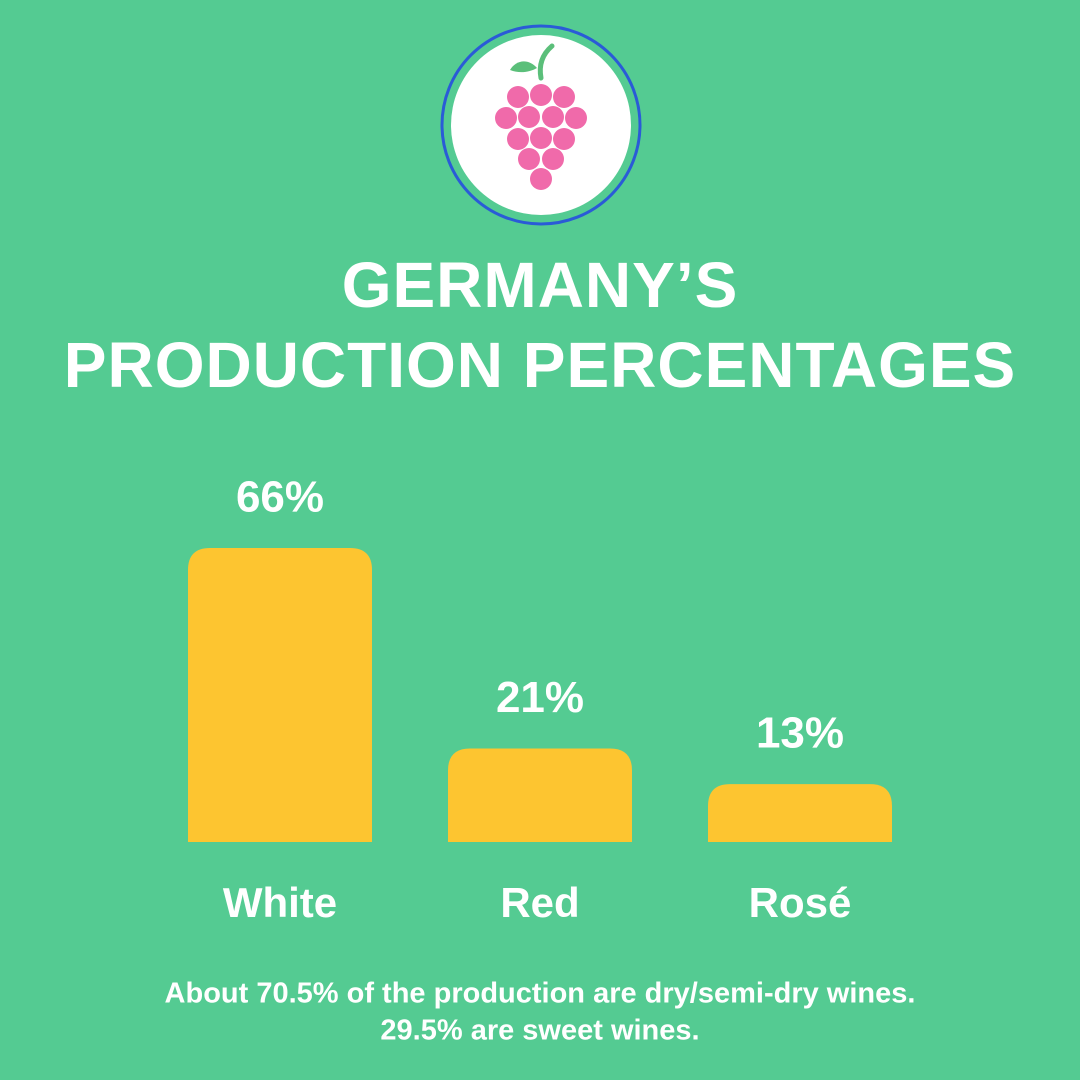 The image size is (1080, 1080). Describe the element at coordinates (800, 902) in the screenshot. I see `x-tick-label: Rosé` at that location.